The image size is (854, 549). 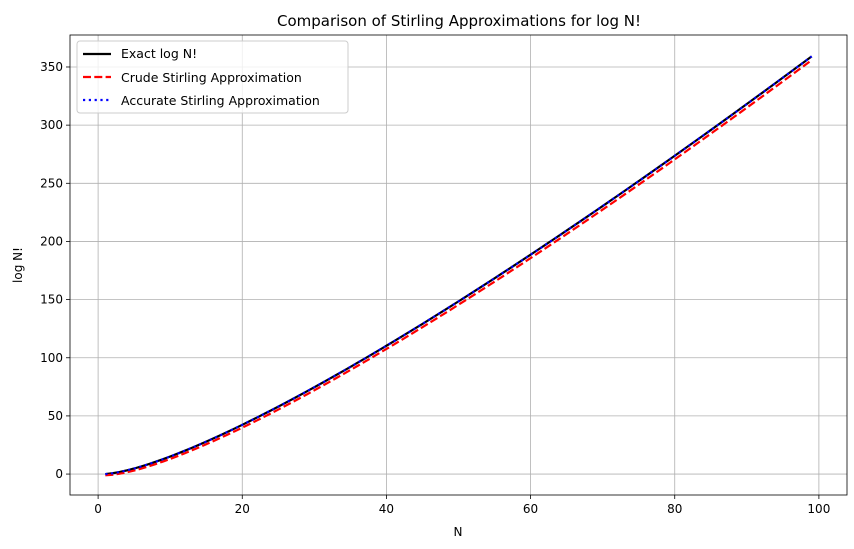 What do you see at coordinates (51, 67) in the screenshot?
I see `y-tick-label: 350` at bounding box center [51, 67].